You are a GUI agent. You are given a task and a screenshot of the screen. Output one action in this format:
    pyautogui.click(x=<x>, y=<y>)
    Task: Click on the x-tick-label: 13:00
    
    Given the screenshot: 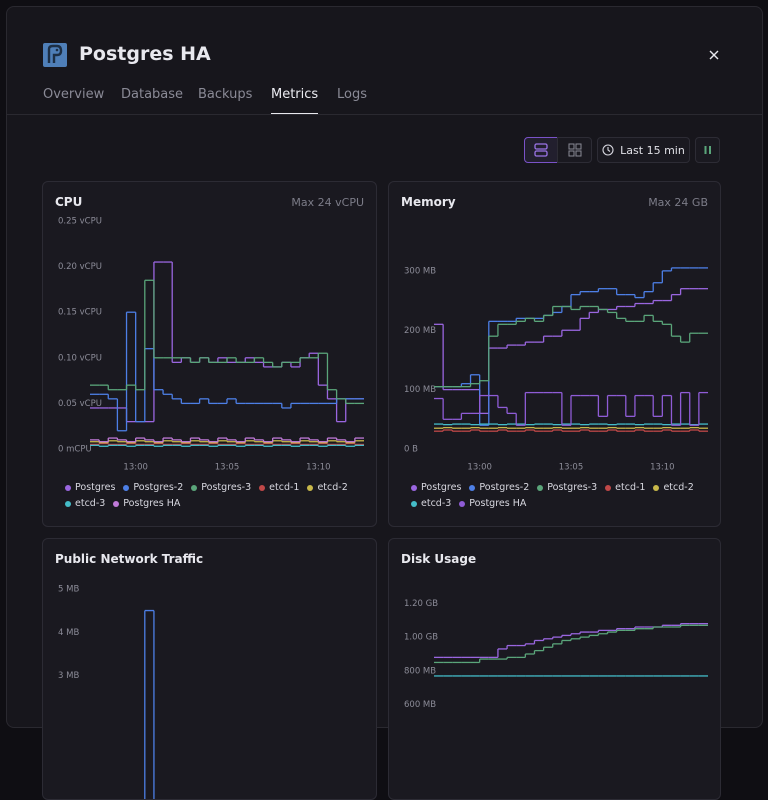 What is the action you would take?
    pyautogui.click(x=135, y=468)
    